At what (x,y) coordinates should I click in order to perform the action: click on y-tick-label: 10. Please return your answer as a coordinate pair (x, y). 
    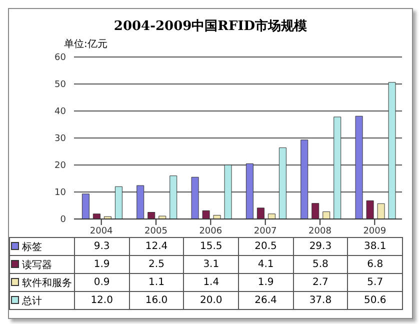
    Looking at the image, I should click on (60, 193).